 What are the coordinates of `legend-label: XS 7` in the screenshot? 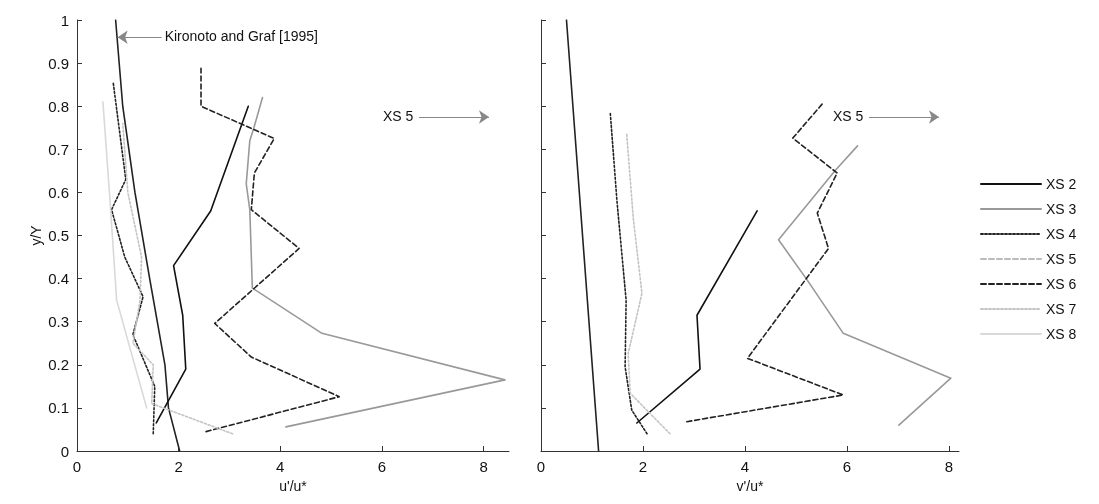 It's located at (1061, 309).